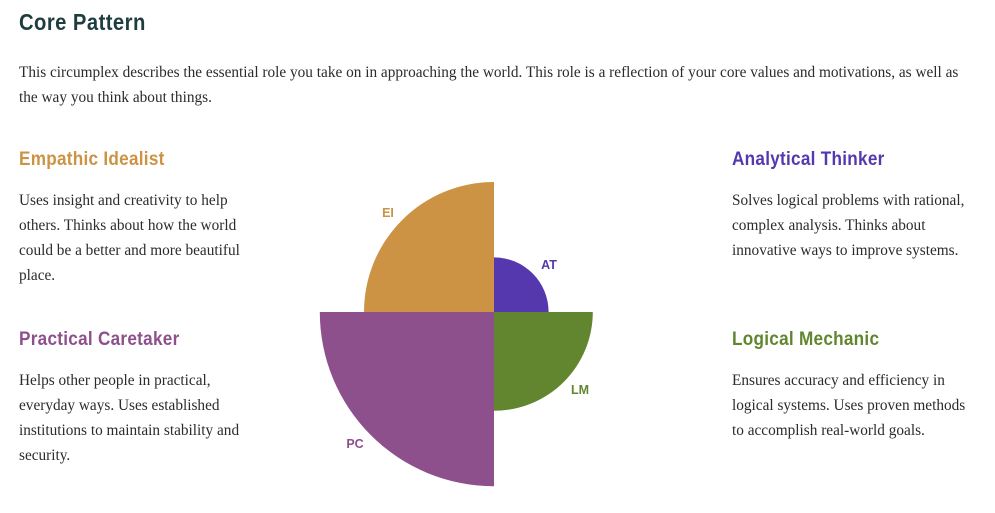 Image resolution: width=995 pixels, height=513 pixels. Describe the element at coordinates (354, 444) in the screenshot. I see `segment-label-pc: PC` at that location.